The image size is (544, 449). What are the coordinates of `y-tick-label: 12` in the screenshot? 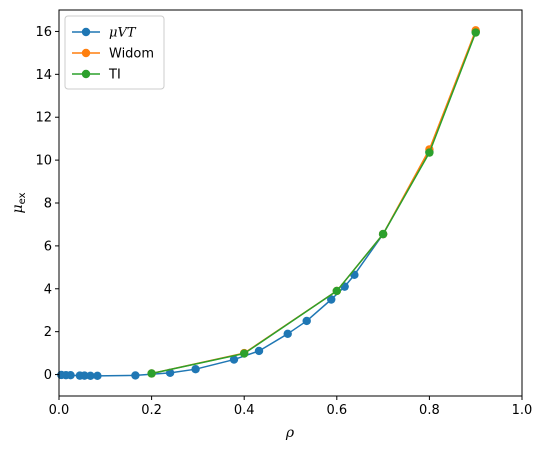 It's located at (43, 118).